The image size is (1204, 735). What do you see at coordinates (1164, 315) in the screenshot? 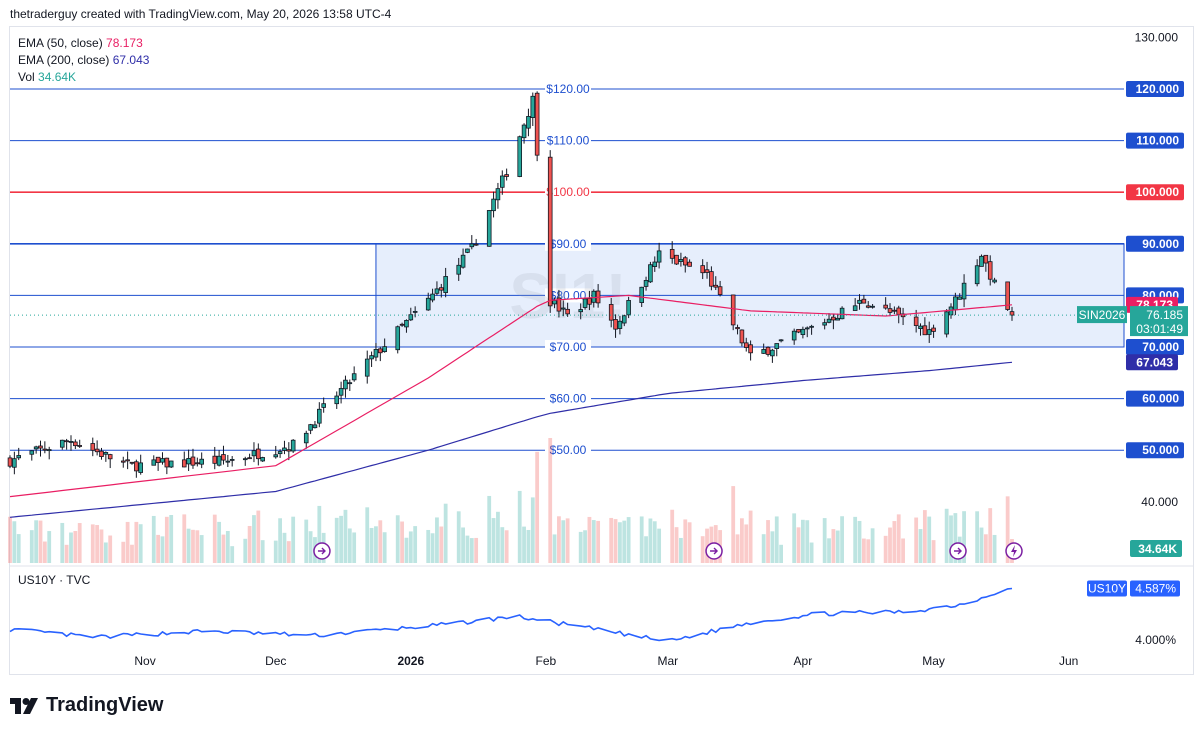
I see `last-price-value: 76.185` at bounding box center [1164, 315].